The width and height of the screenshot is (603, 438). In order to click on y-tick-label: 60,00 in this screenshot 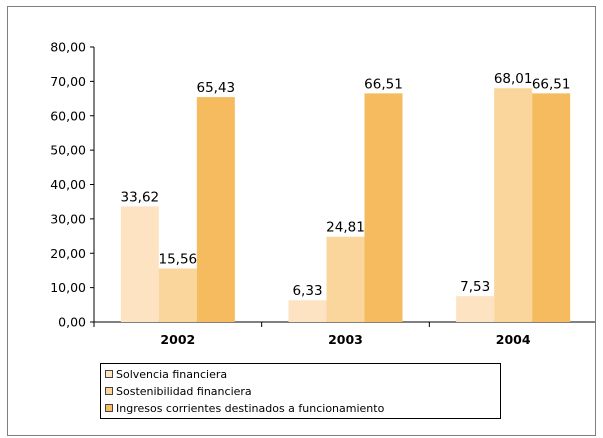, I will do `click(68, 115)`.